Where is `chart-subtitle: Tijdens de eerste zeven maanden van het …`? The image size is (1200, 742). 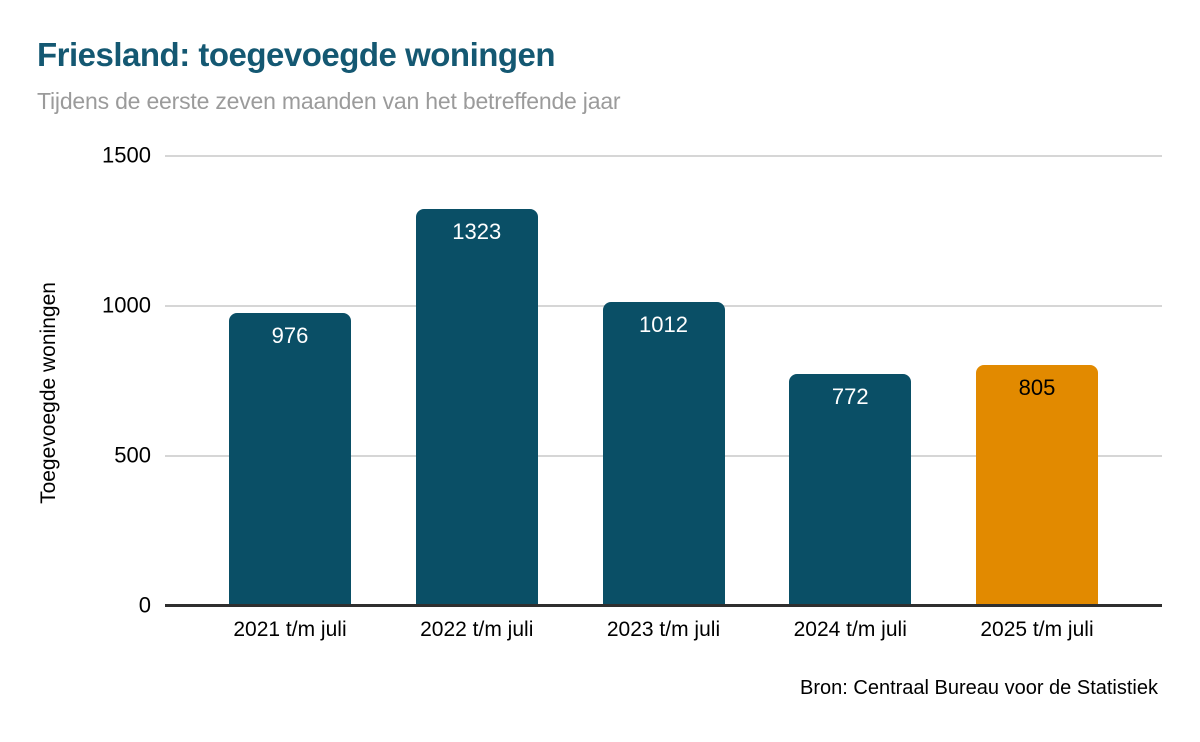
chart-subtitle: Tijdens de eerste zeven maanden van het … is located at coordinates (329, 101).